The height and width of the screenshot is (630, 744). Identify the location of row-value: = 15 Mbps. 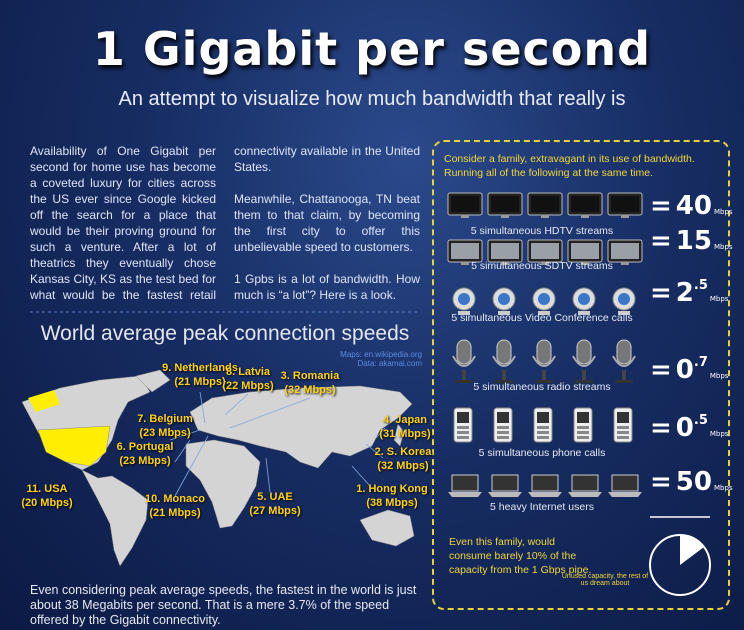
(691, 241).